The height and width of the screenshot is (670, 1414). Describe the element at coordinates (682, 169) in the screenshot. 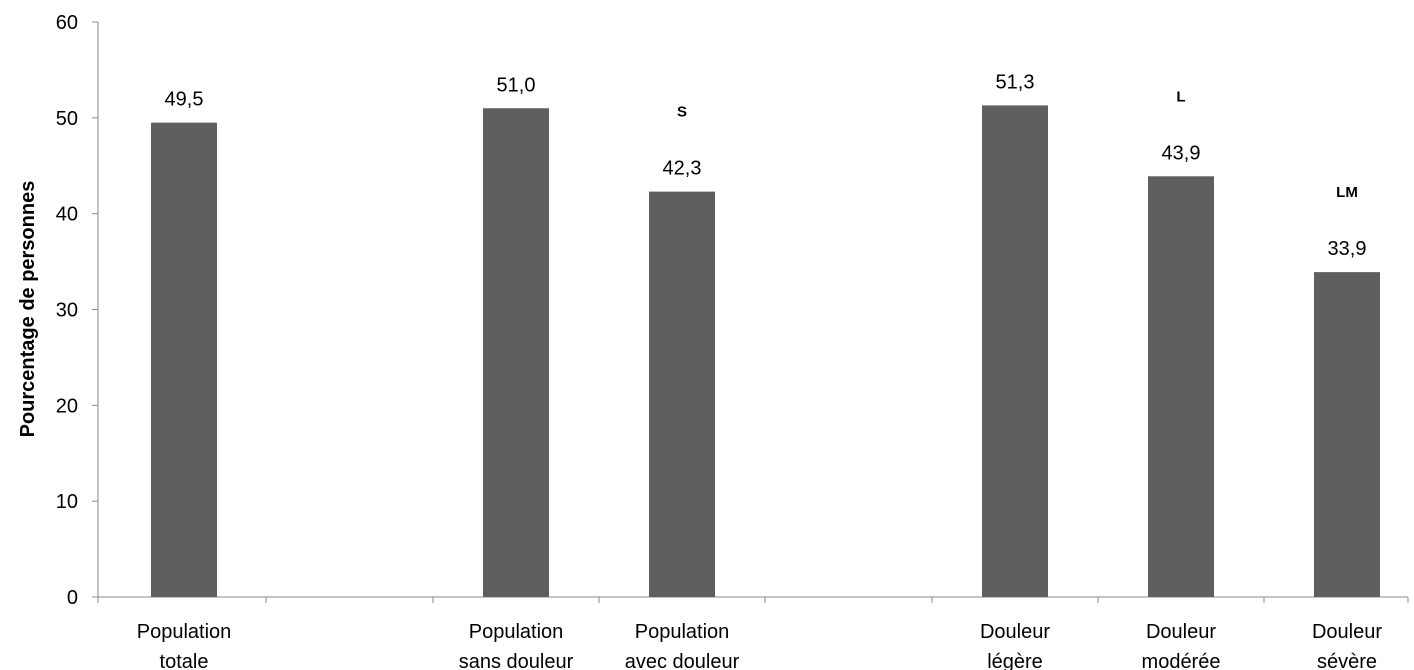

I see `value-label: 42,3` at that location.